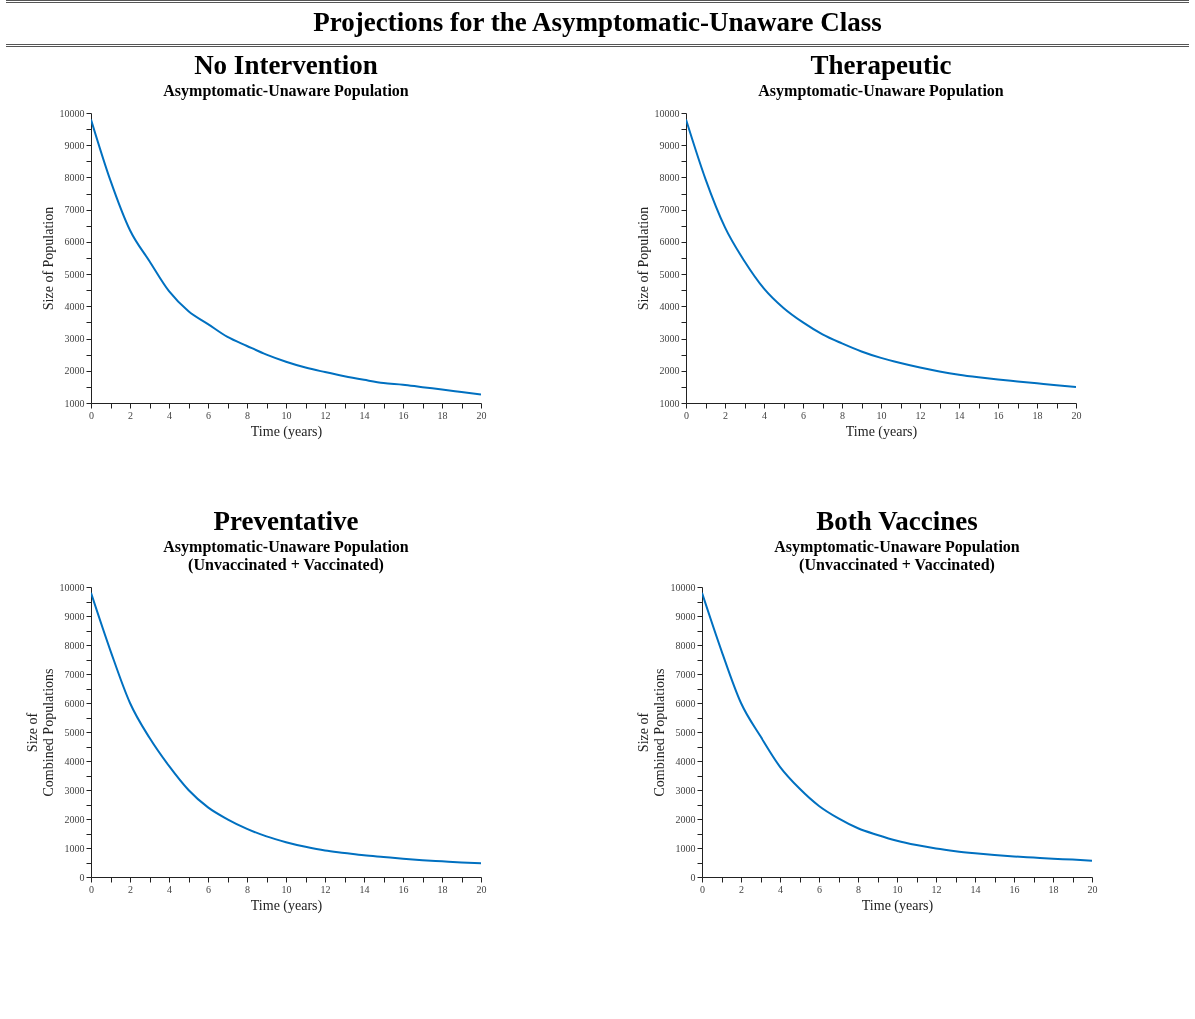 The image size is (1195, 1019). I want to click on chart-title: No Intervention, so click(286, 65).